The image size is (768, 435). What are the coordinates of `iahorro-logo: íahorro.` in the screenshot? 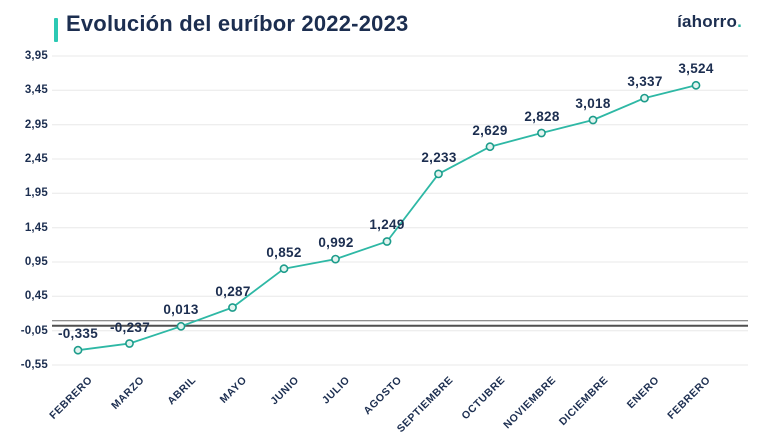 It's located at (709, 22).